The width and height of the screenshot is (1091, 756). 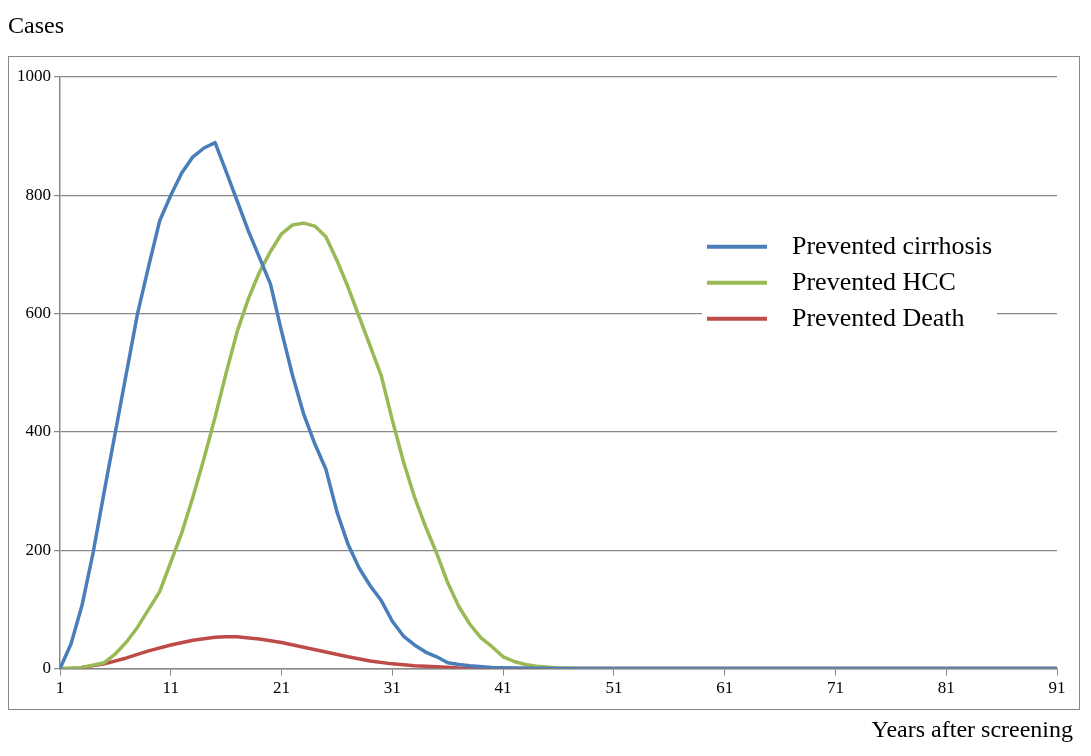 What do you see at coordinates (946, 688) in the screenshot?
I see `x-tick-label: 81` at bounding box center [946, 688].